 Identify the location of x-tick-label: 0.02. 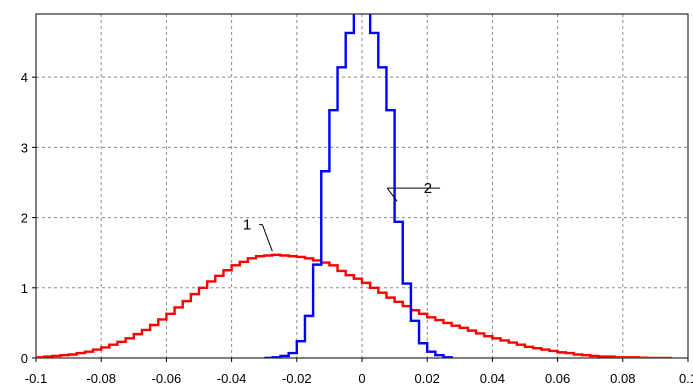
(427, 378).